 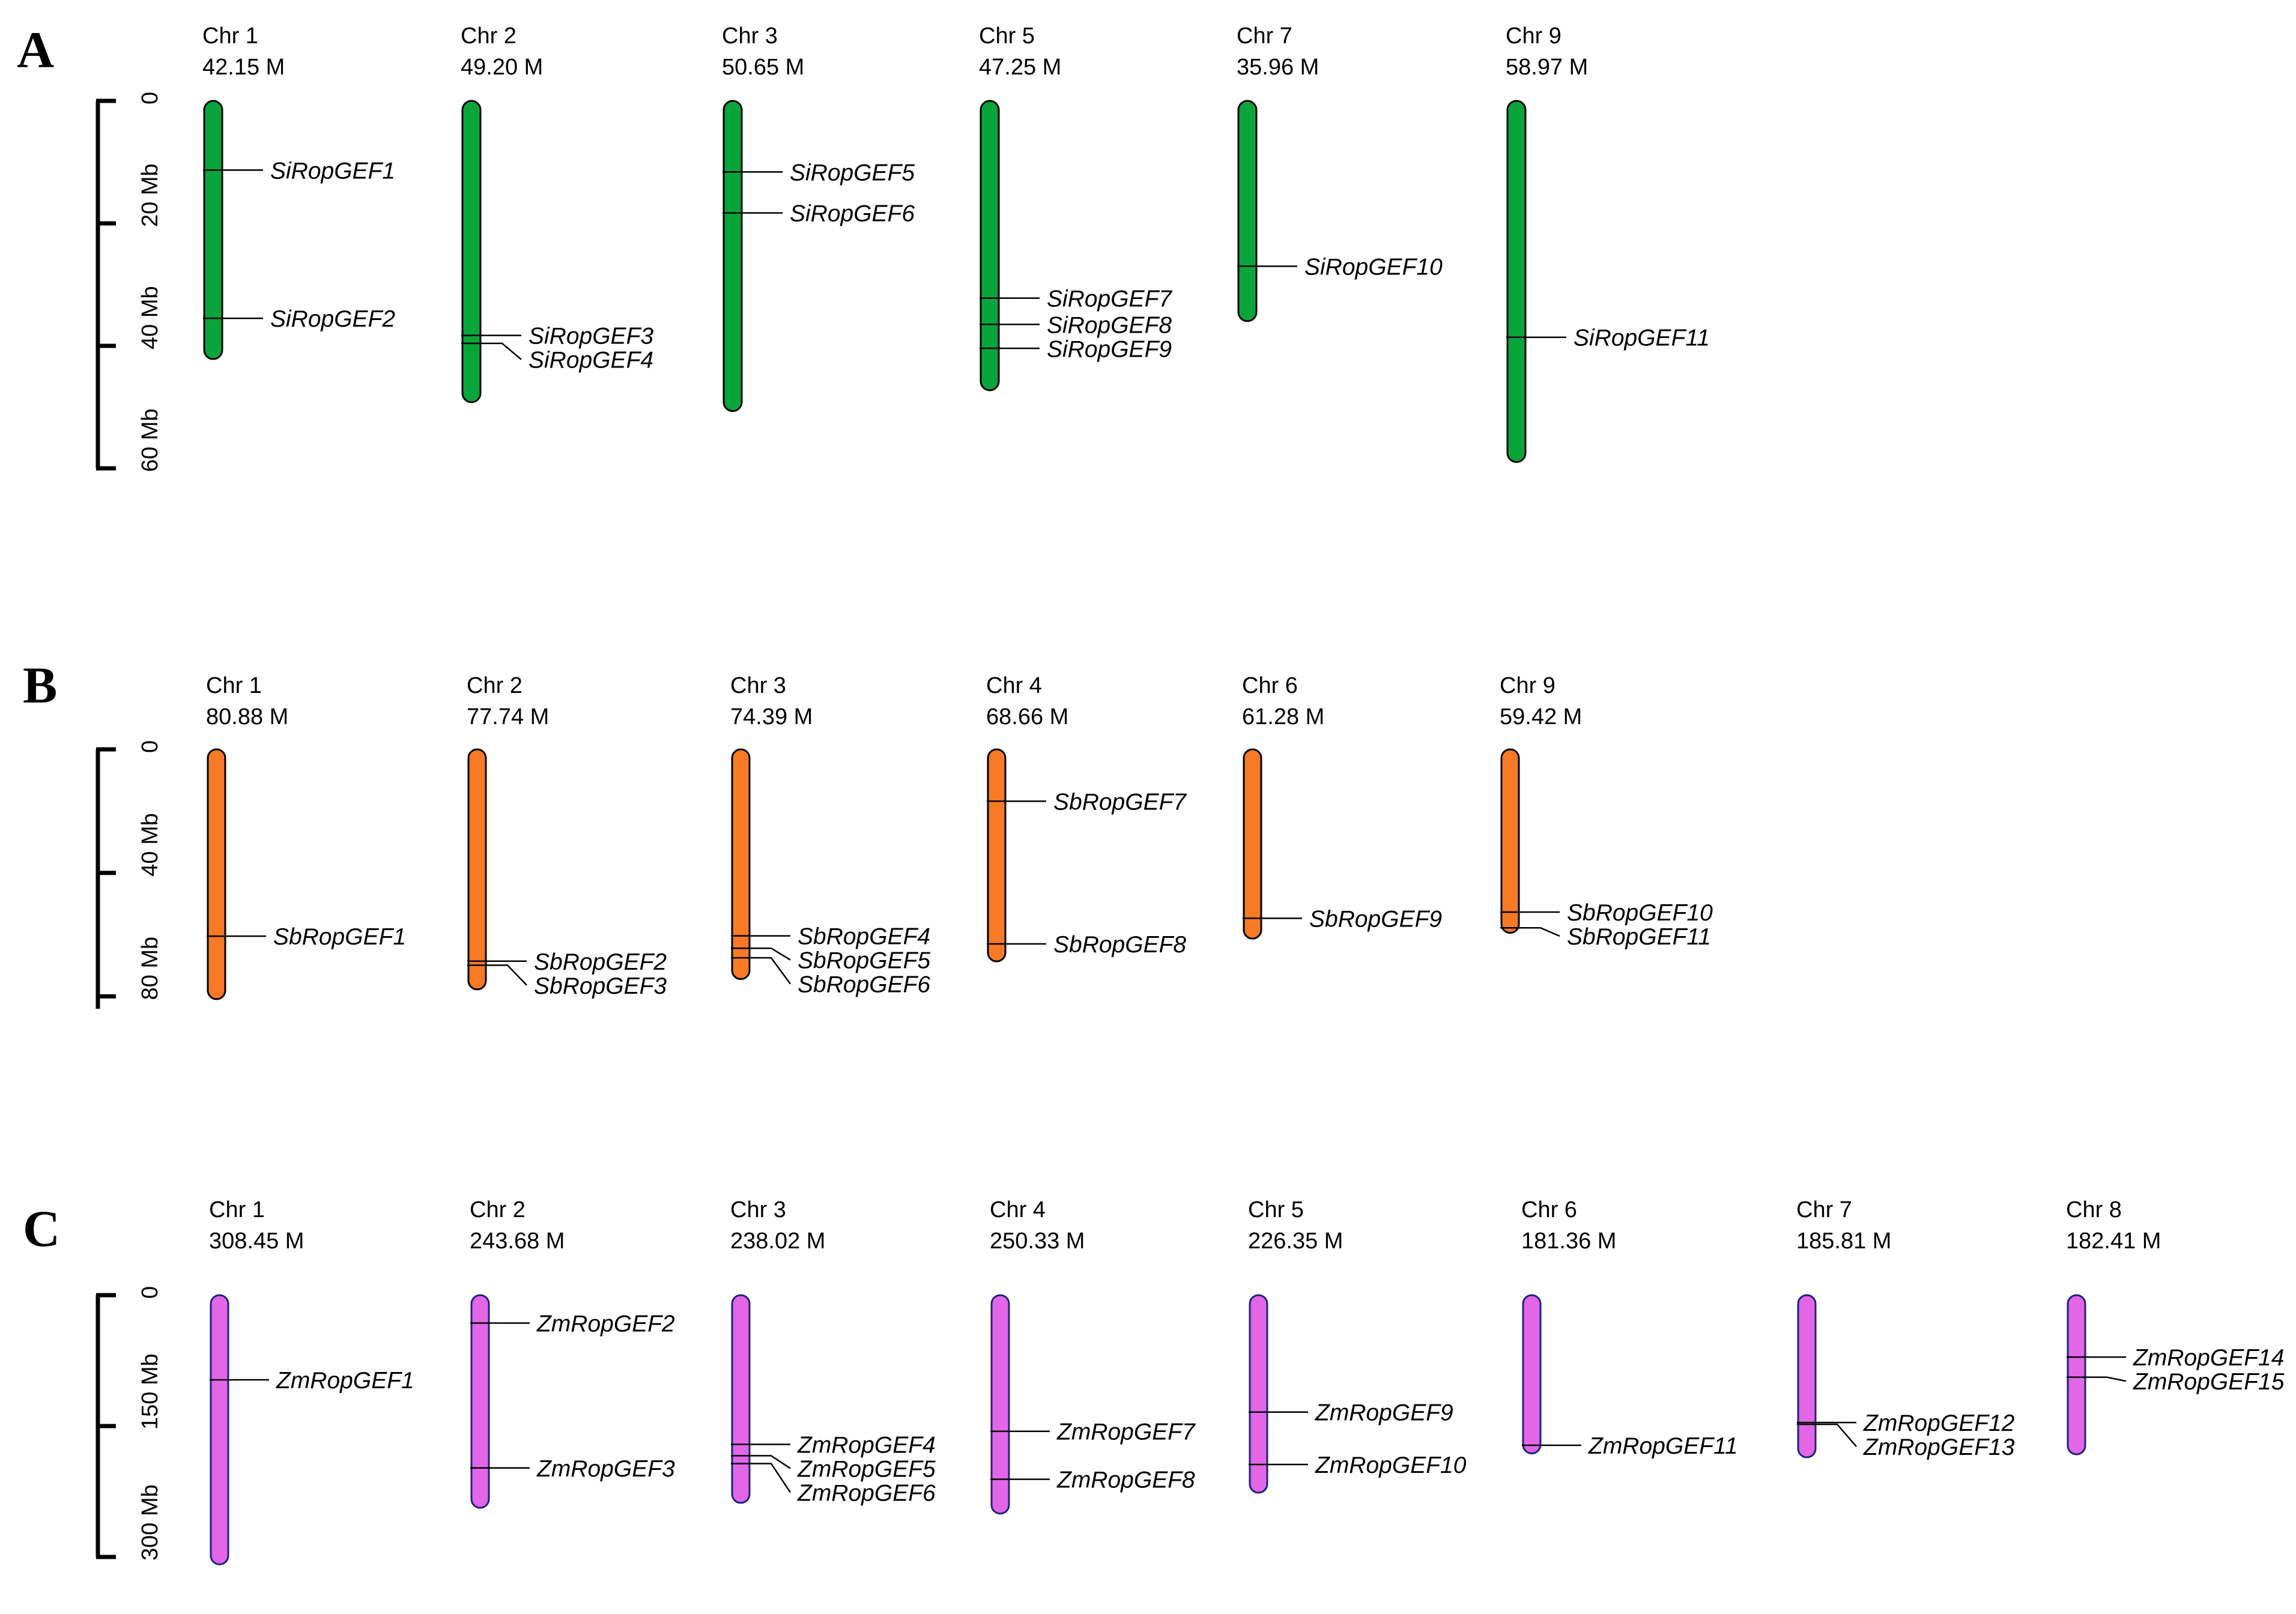 What do you see at coordinates (1076, 299) in the screenshot?
I see `gene-marker: SiRopGEF7` at bounding box center [1076, 299].